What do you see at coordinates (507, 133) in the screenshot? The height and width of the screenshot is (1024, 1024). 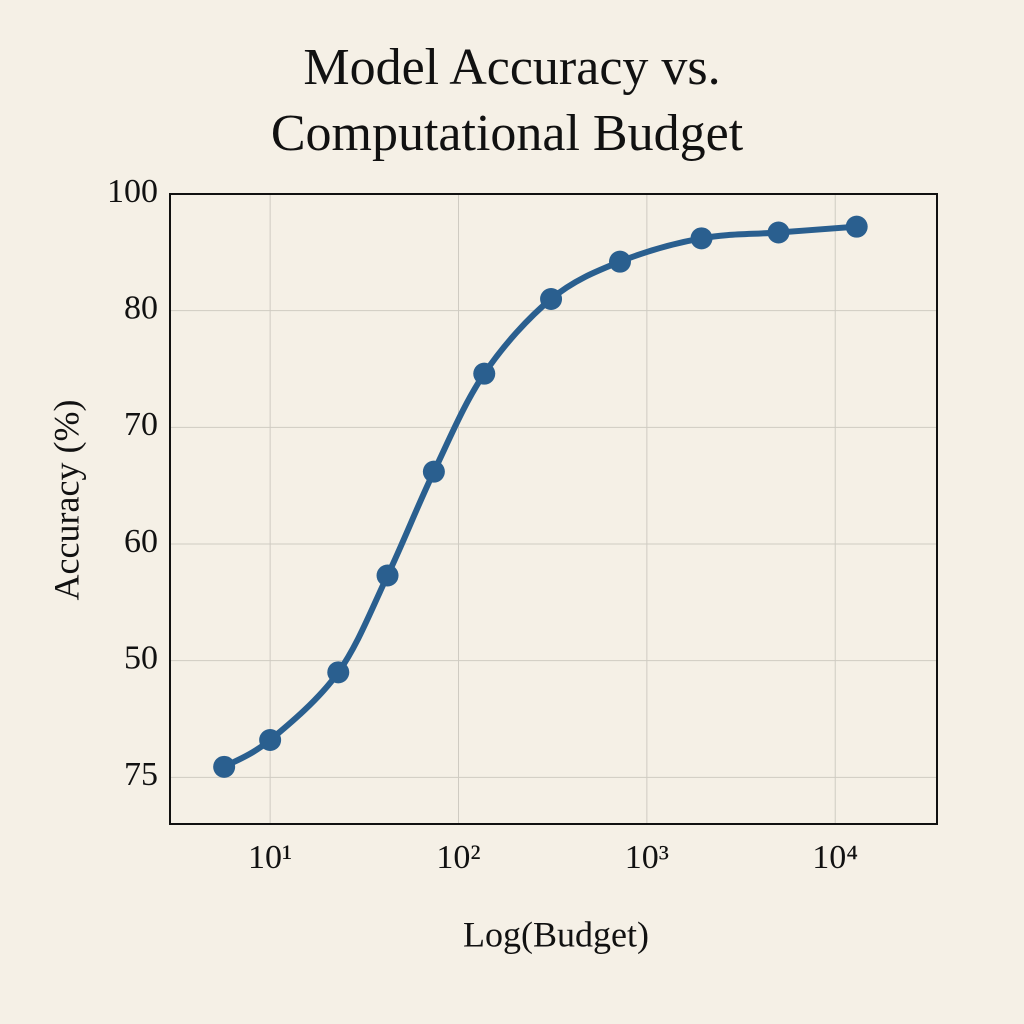 I see `chart-title: Computational Budget` at bounding box center [507, 133].